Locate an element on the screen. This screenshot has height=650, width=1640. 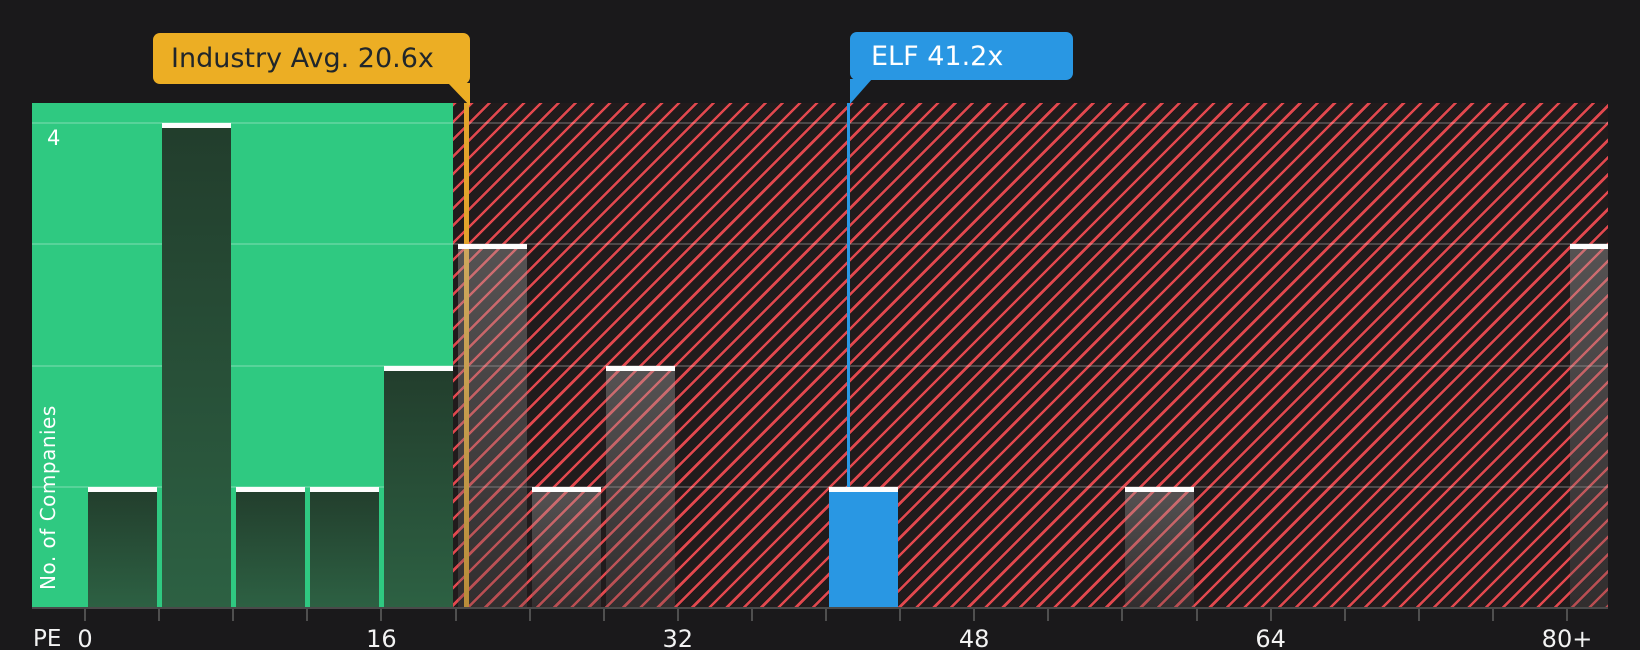
industry-avg-tooltip: Industry Avg. 20.6x is located at coordinates (311, 58).